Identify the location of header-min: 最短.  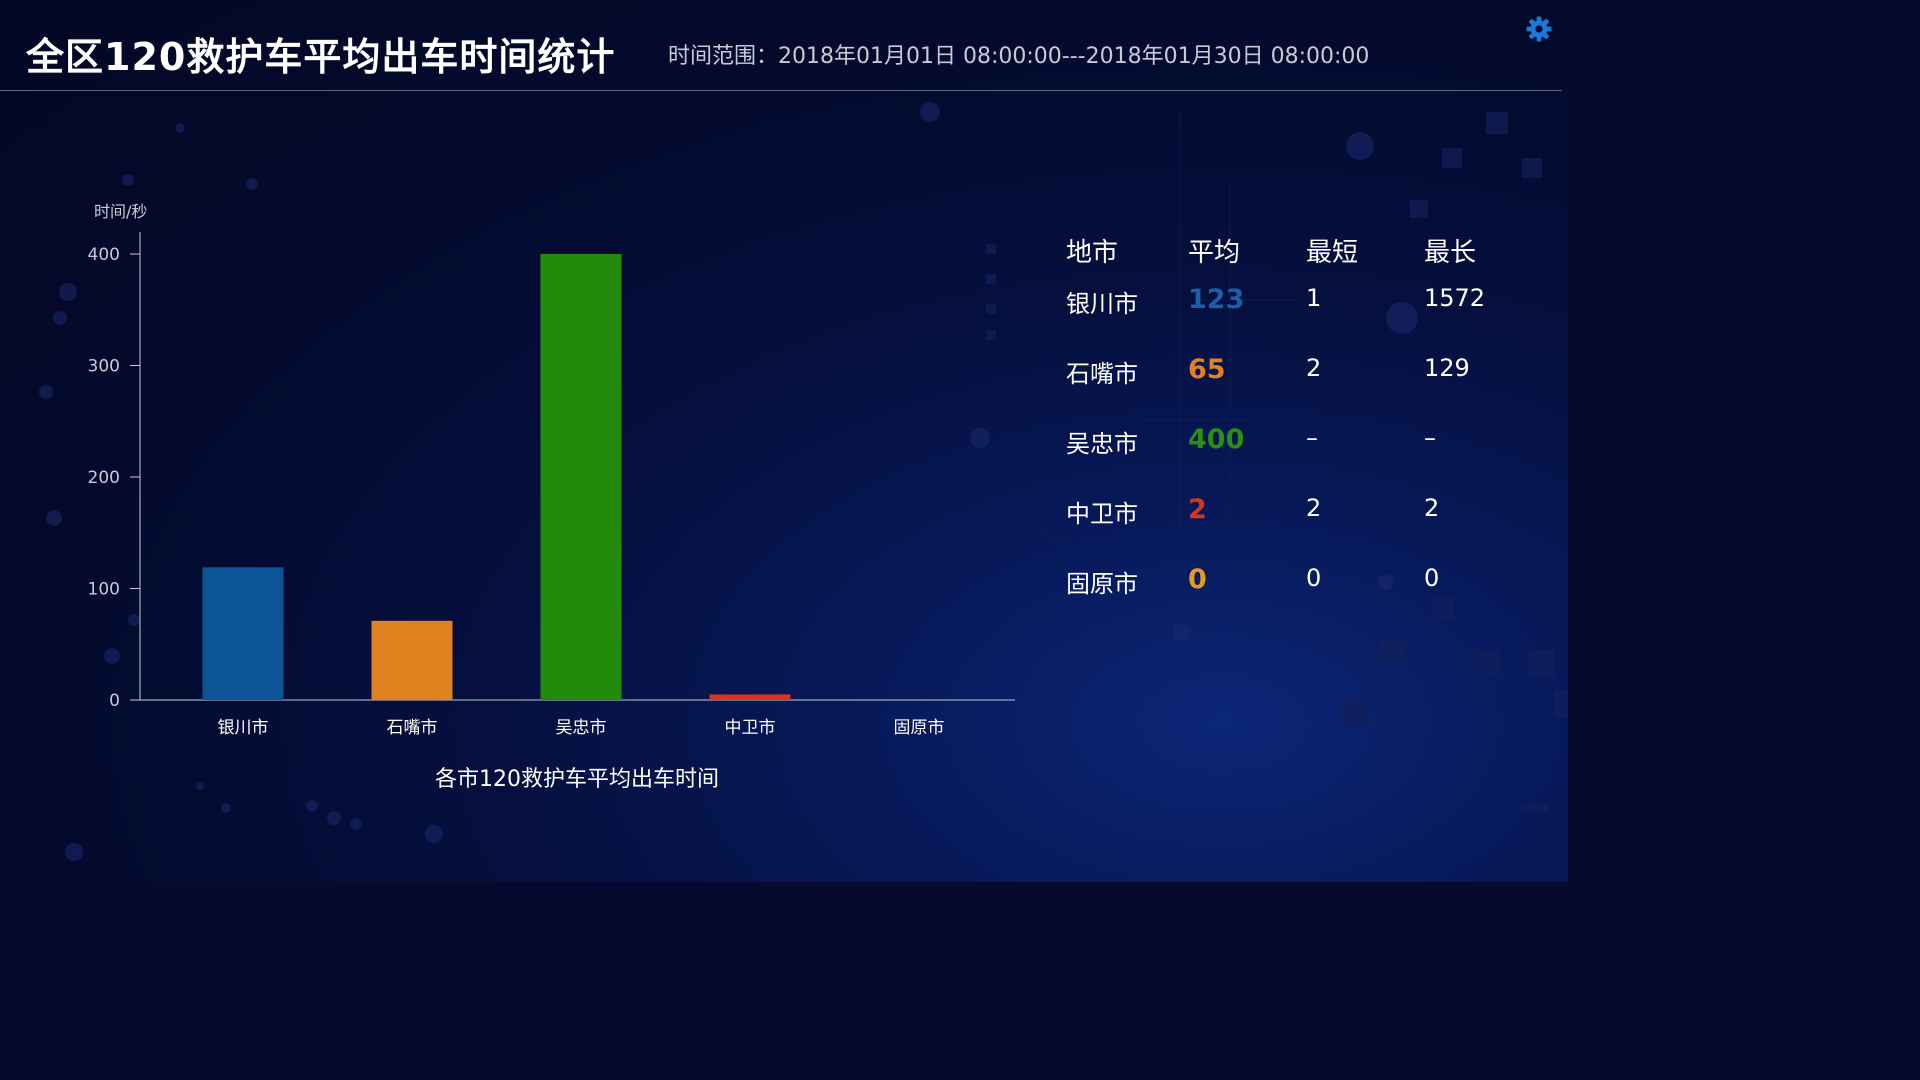
(1332, 253).